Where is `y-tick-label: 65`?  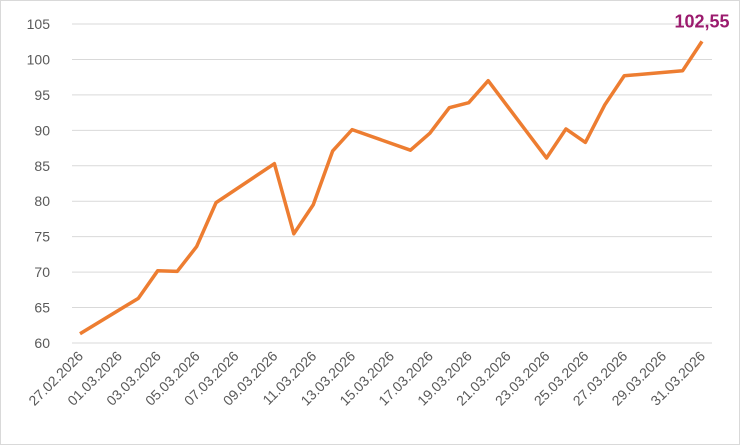 y-tick-label: 65 is located at coordinates (42, 308).